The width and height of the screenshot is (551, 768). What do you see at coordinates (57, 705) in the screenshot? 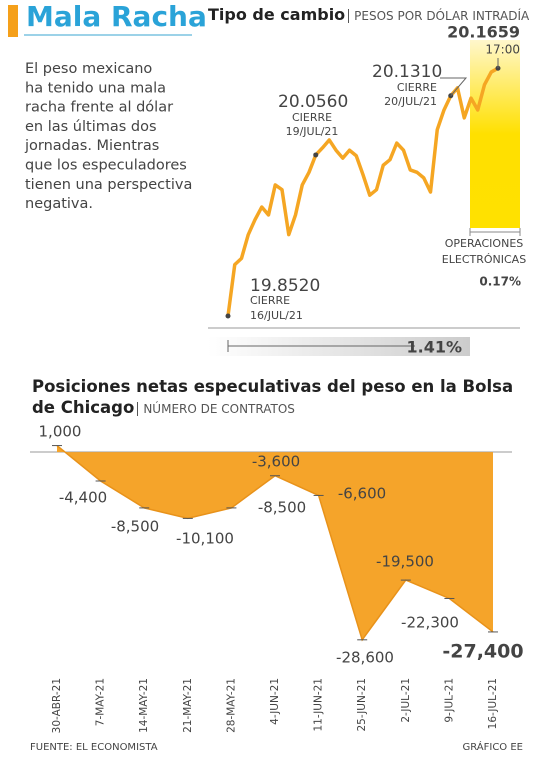
I see `x-tick-label: 30-ABR-21` at bounding box center [57, 705].